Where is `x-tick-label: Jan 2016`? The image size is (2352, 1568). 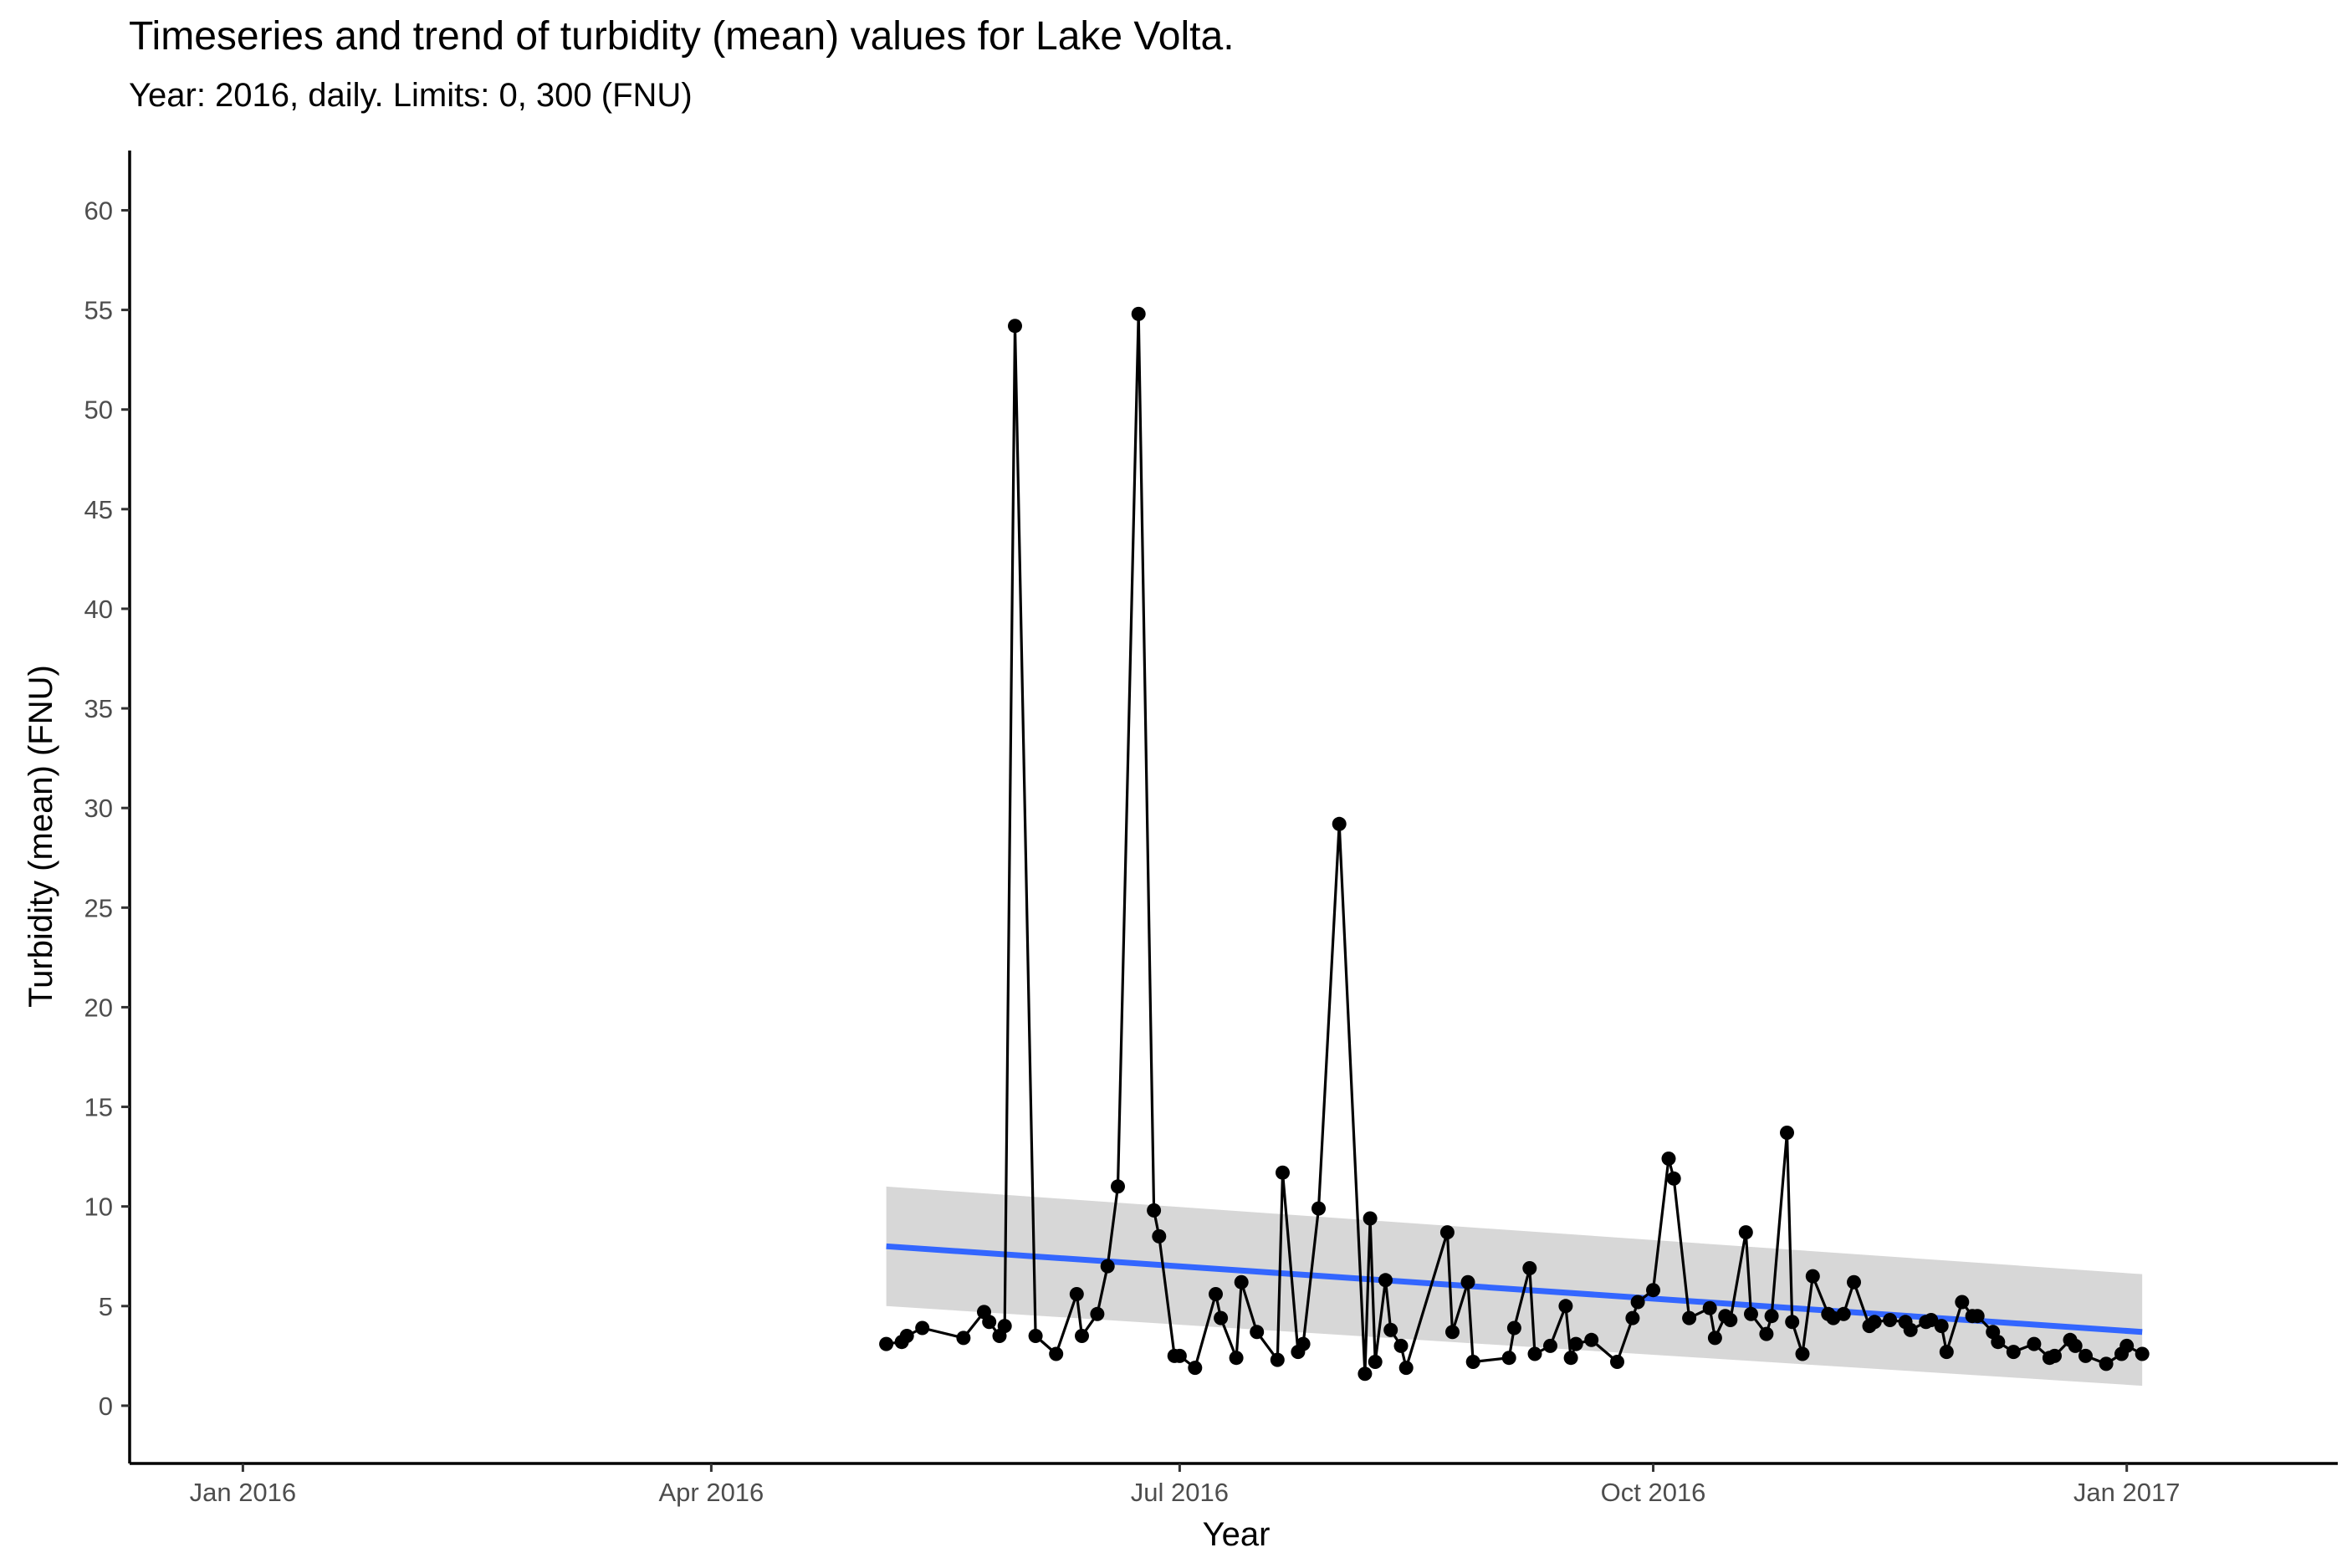
x-tick-label: Jan 2016 is located at coordinates (243, 1492).